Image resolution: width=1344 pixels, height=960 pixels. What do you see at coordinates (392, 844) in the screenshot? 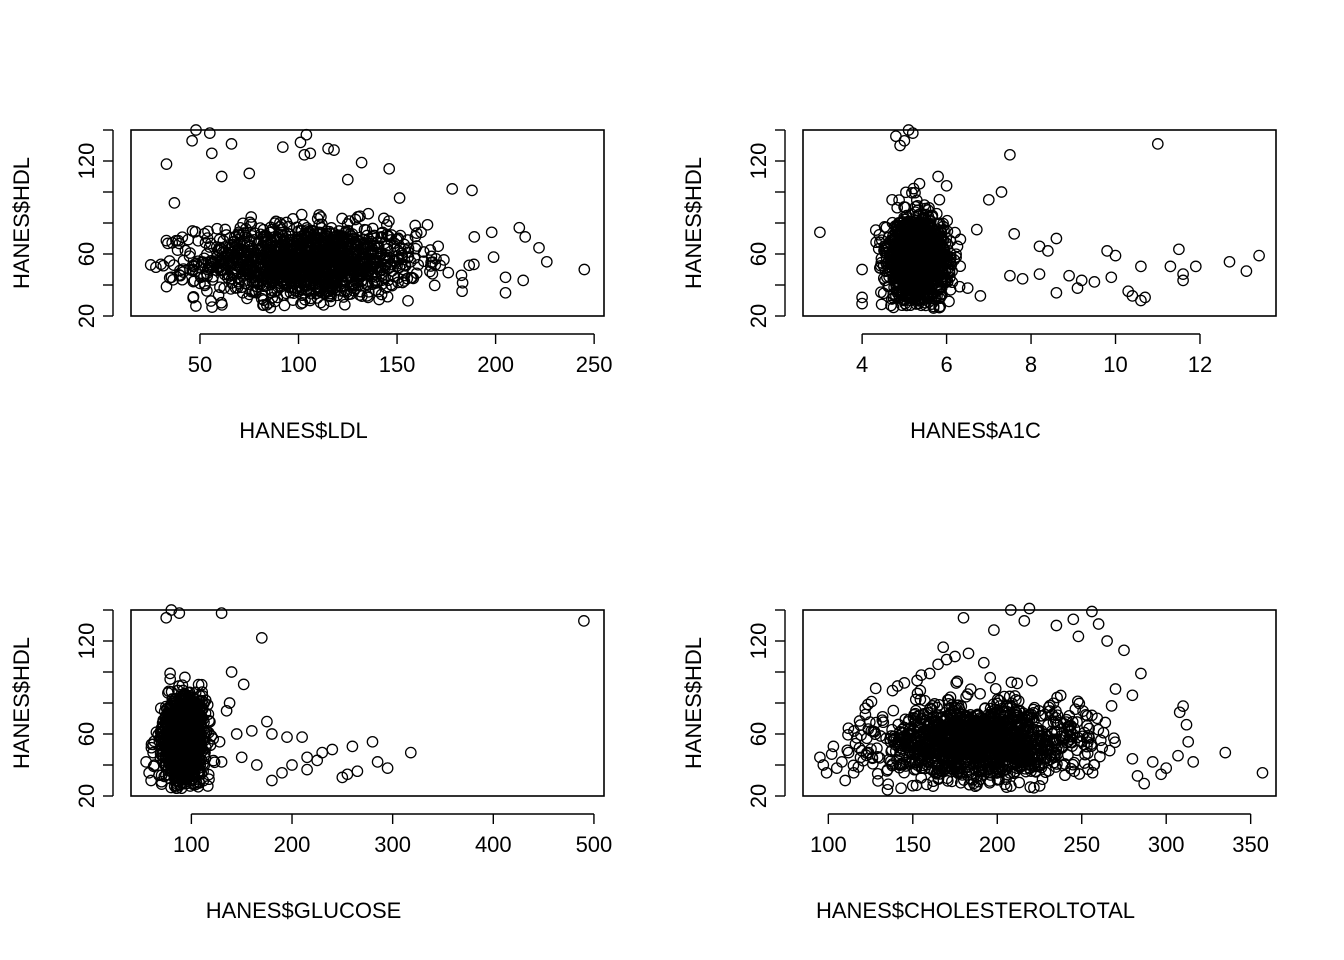
I see `x-tick-label: 300` at bounding box center [392, 844].